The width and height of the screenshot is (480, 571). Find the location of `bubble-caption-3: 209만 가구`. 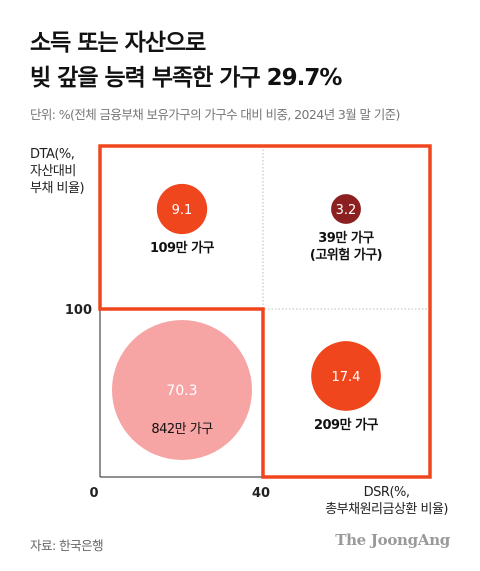

bubble-caption-3: 209만 가구 is located at coordinates (346, 425).